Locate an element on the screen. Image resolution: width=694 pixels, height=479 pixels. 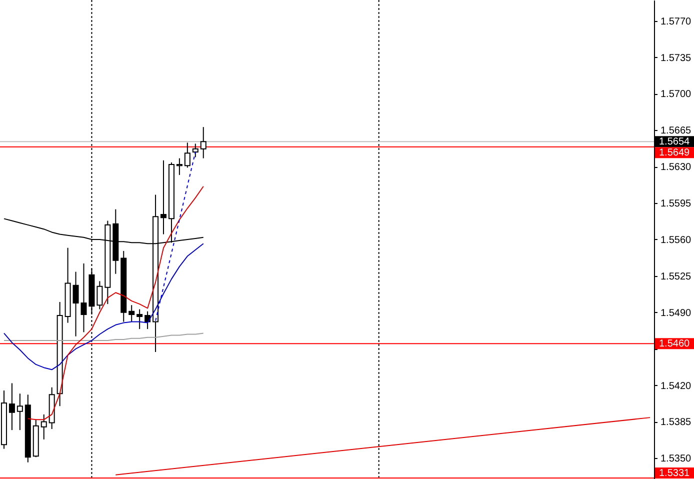
y-tick-label: 1.5770 is located at coordinates (676, 22).